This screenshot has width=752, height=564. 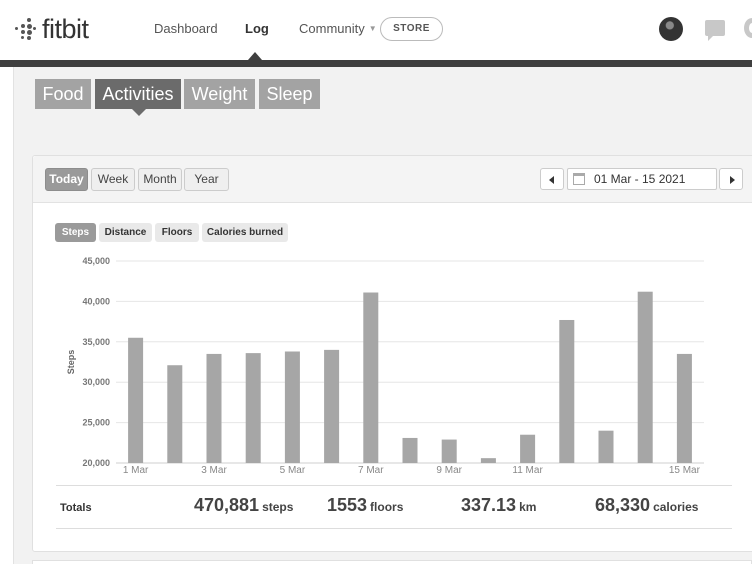 What do you see at coordinates (219, 94) in the screenshot?
I see `tab-weight: Weight` at bounding box center [219, 94].